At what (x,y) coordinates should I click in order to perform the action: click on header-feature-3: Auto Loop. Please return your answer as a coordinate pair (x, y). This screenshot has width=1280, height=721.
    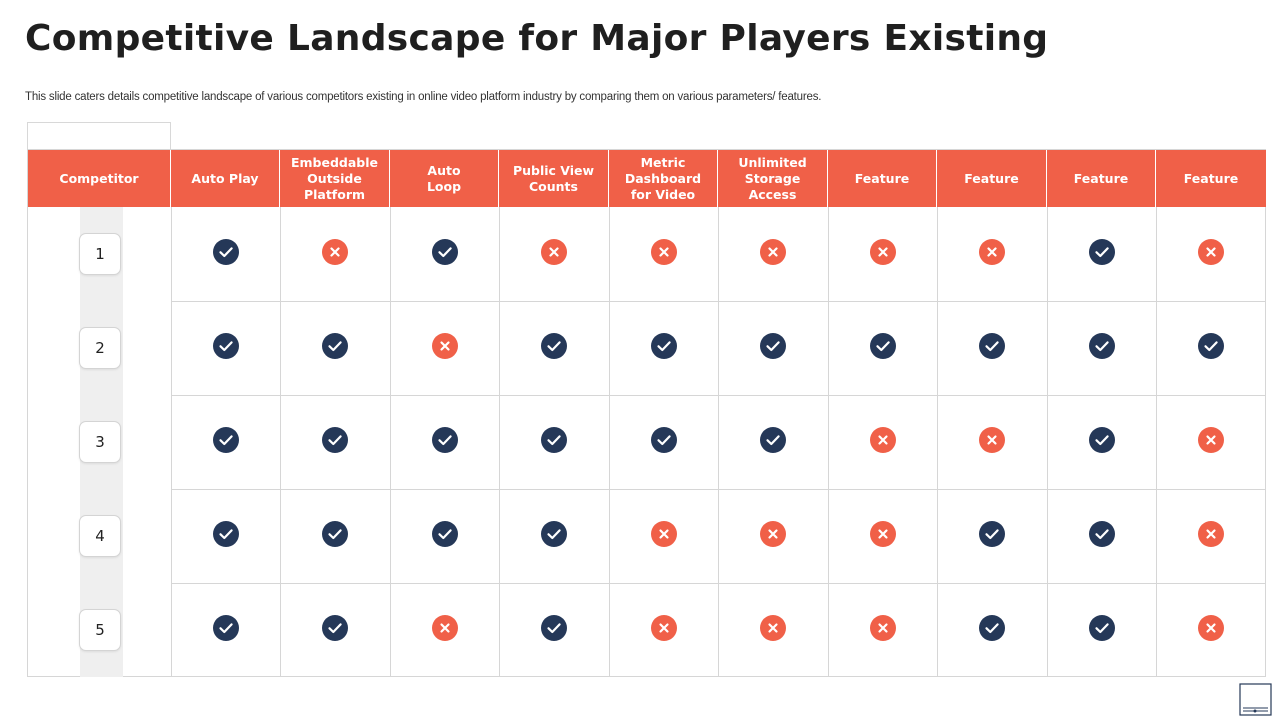
    Looking at the image, I should click on (444, 178).